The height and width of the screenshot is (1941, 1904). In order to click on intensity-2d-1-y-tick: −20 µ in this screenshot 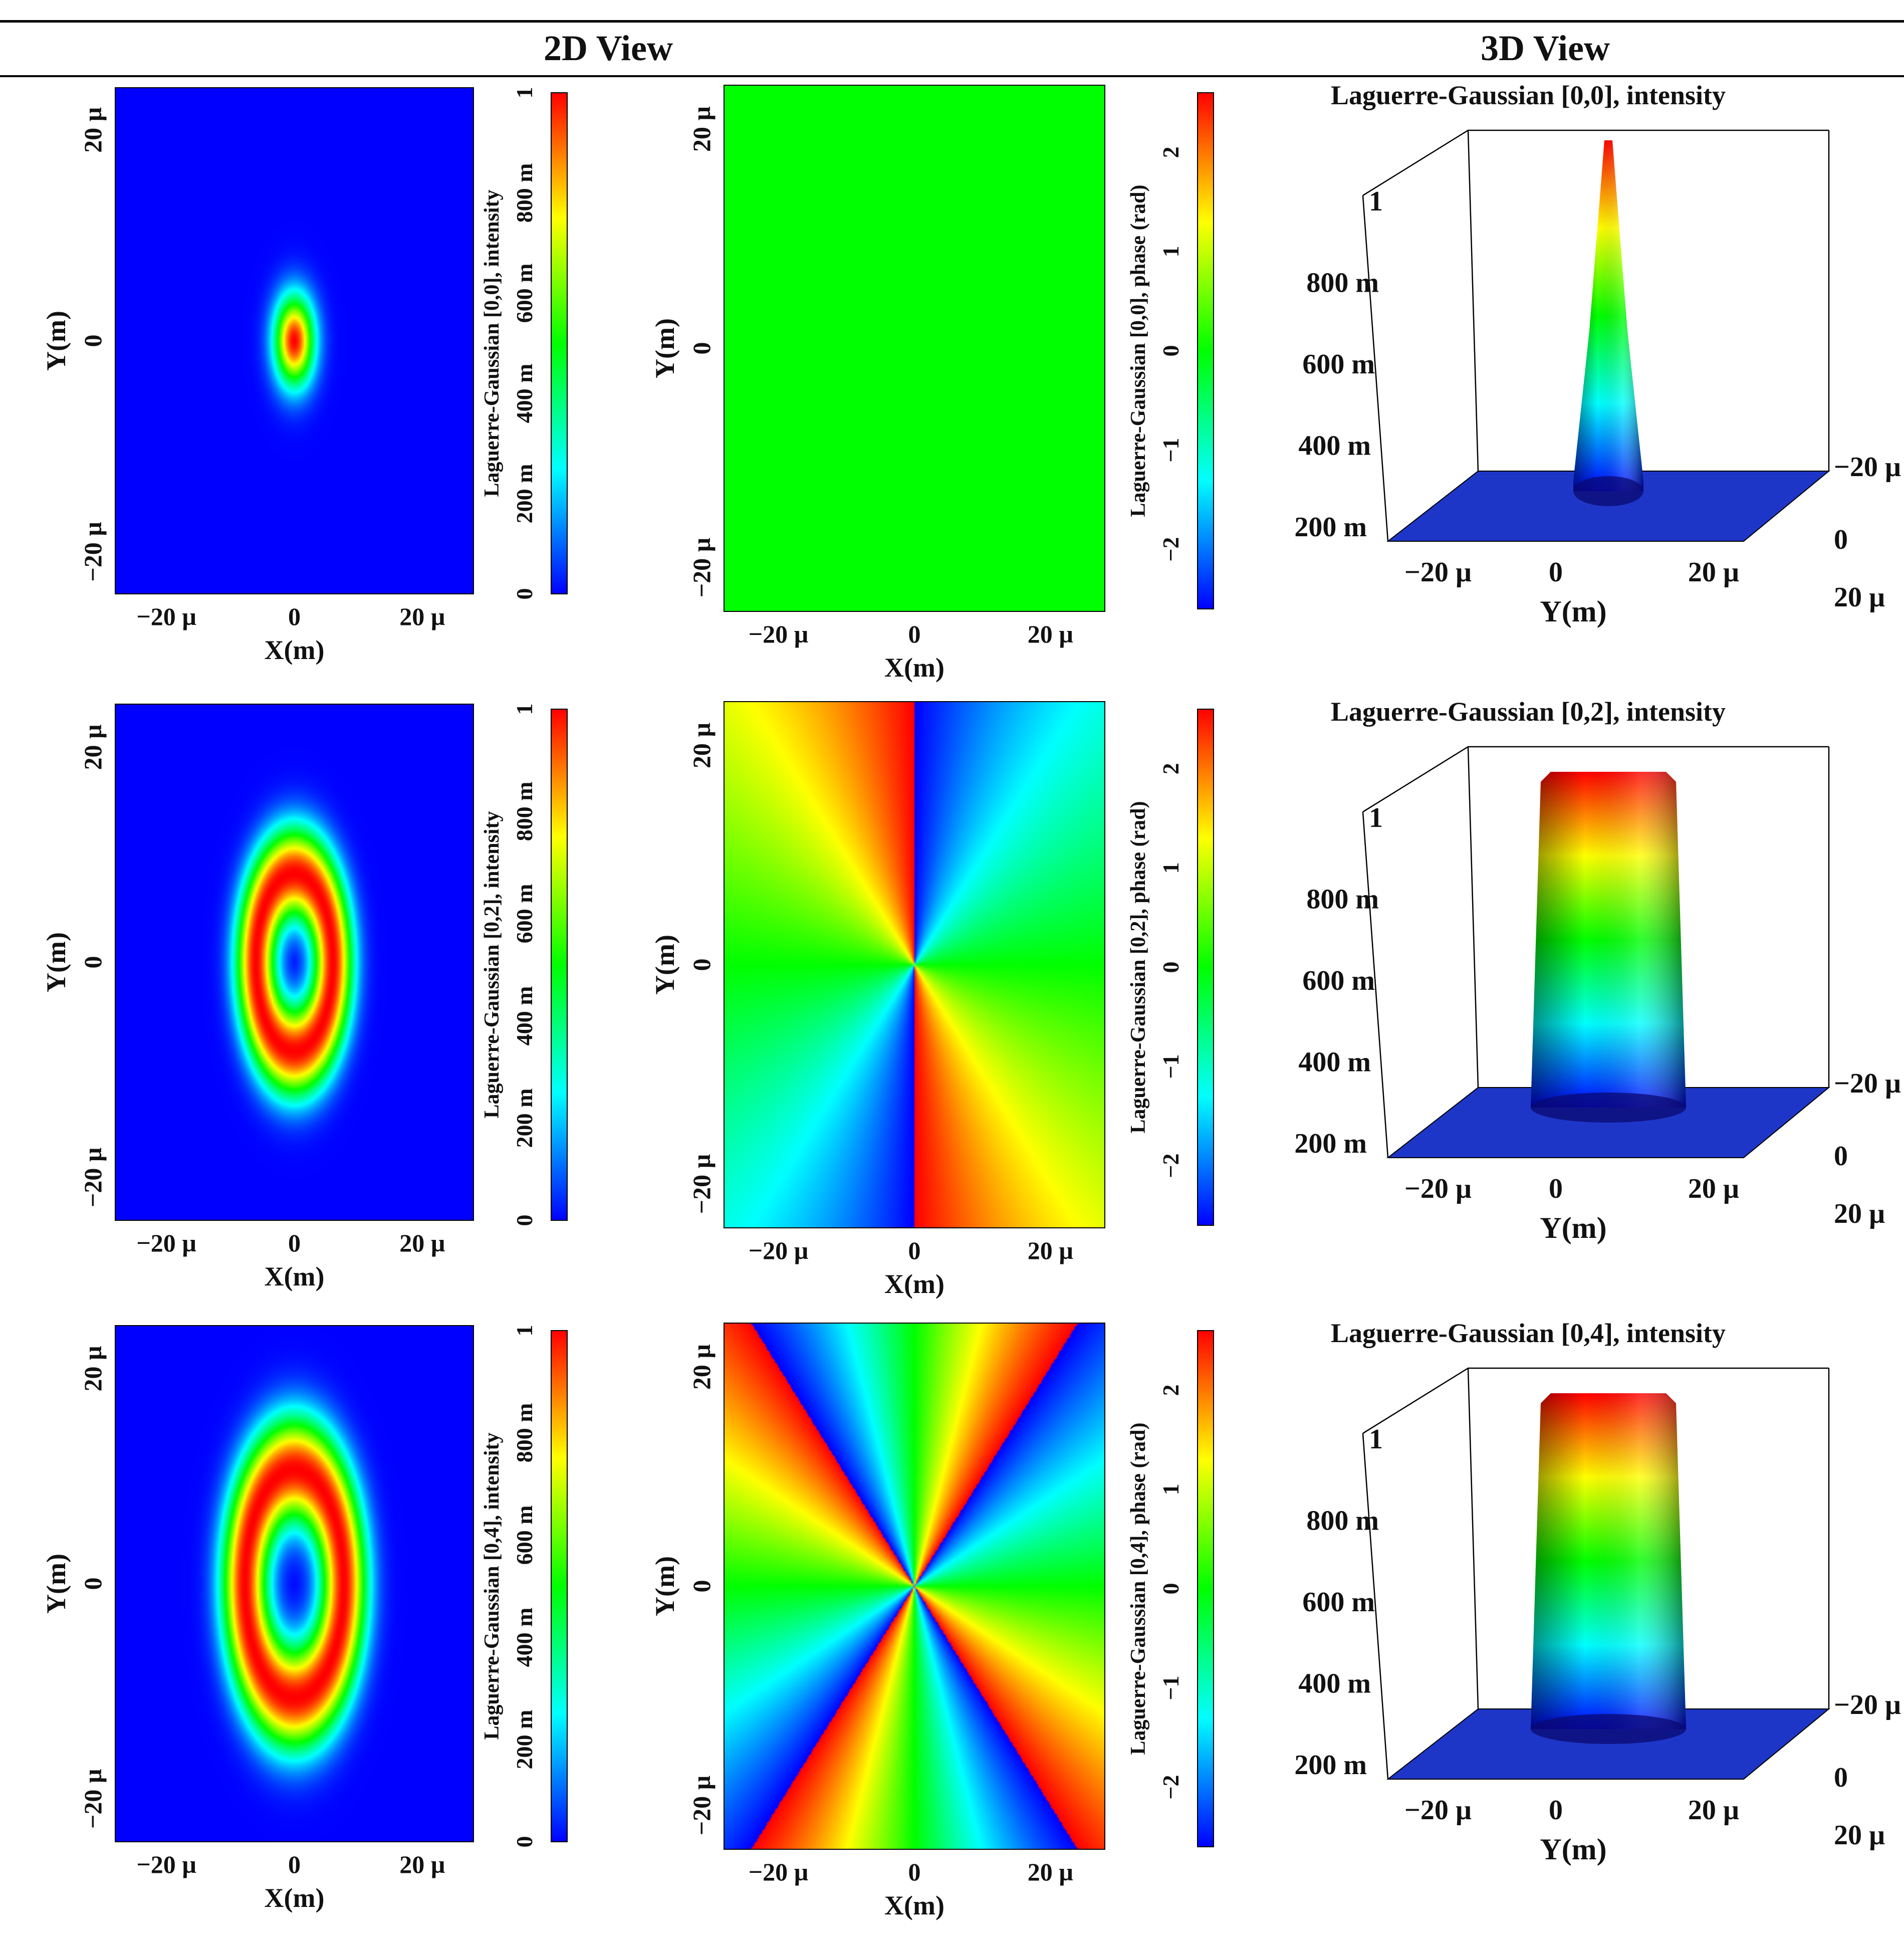, I will do `click(93, 1177)`.